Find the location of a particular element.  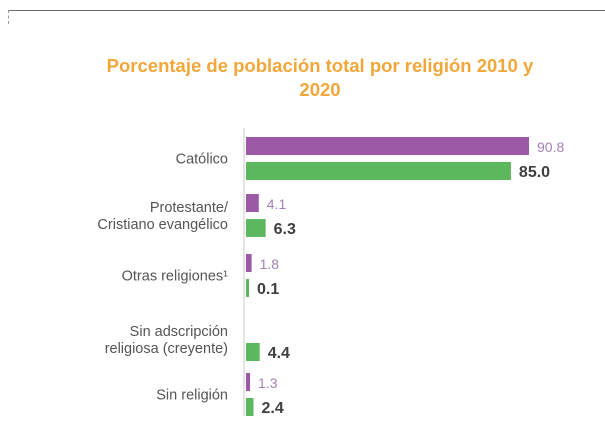

data-label-2020: 85.0 is located at coordinates (534, 172).